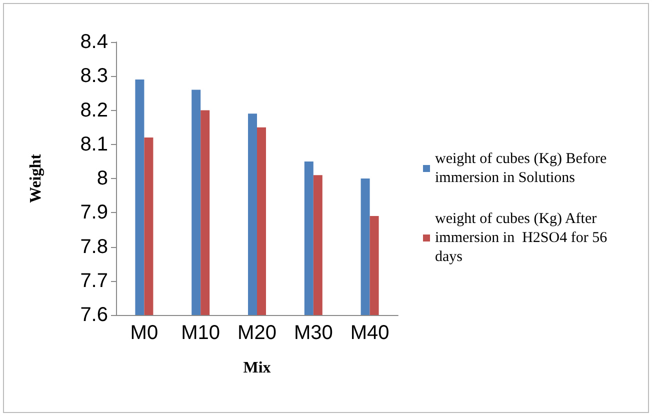  I want to click on x-tick-label: M40, so click(370, 333).